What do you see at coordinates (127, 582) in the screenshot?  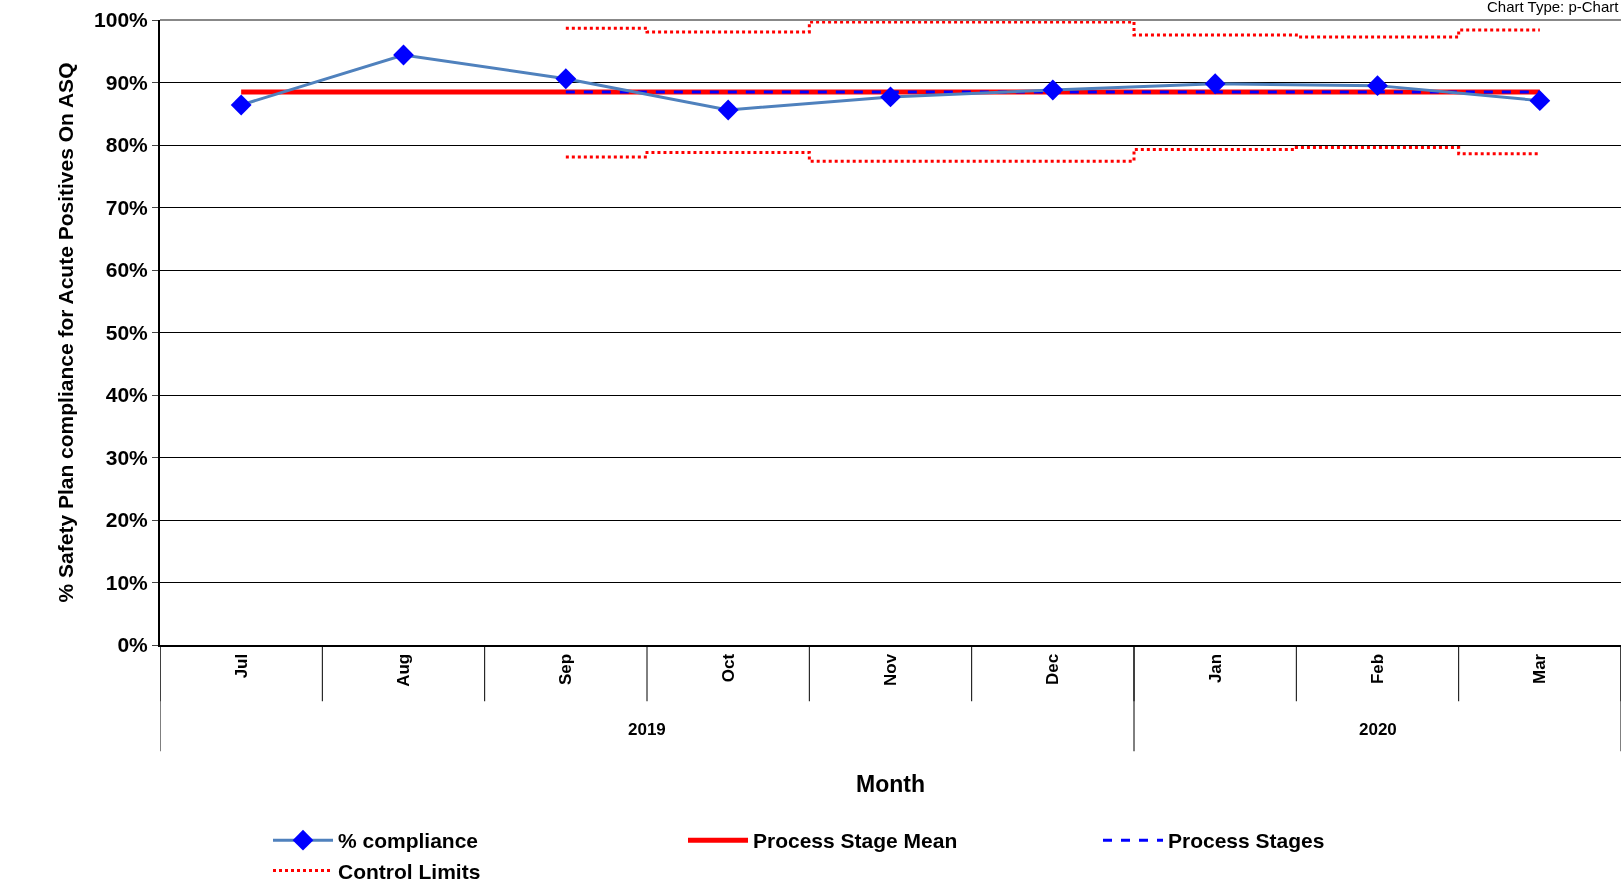 I see `y-tick-label: 10%` at bounding box center [127, 582].